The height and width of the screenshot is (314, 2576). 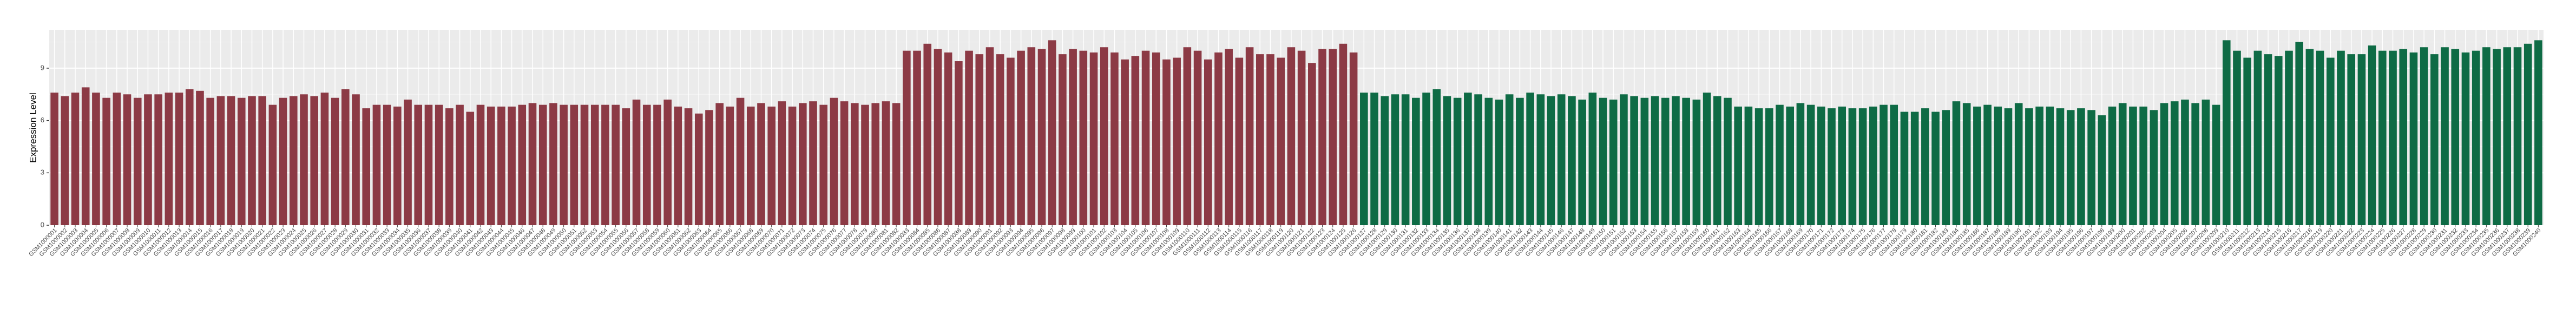 What do you see at coordinates (42, 120) in the screenshot?
I see `y-tick-label: 6` at bounding box center [42, 120].